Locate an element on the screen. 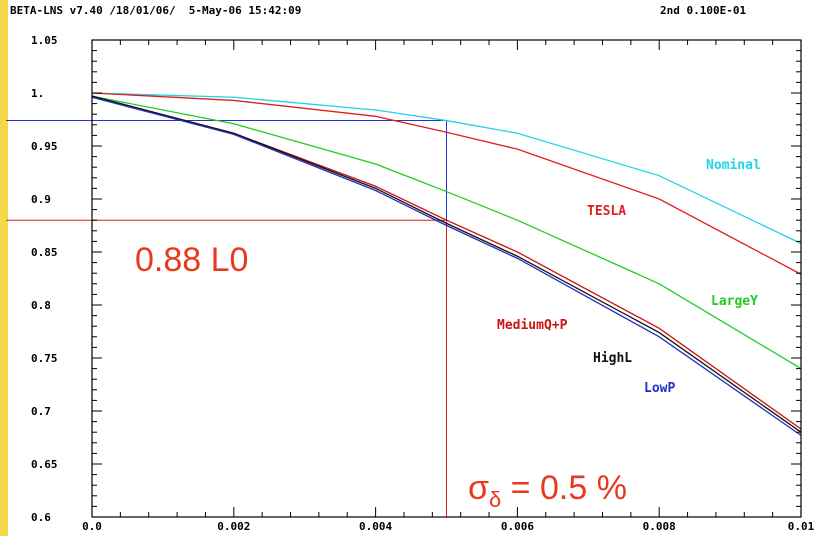 This screenshot has width=817, height=536. x-tick-label: 0.008 is located at coordinates (659, 526).